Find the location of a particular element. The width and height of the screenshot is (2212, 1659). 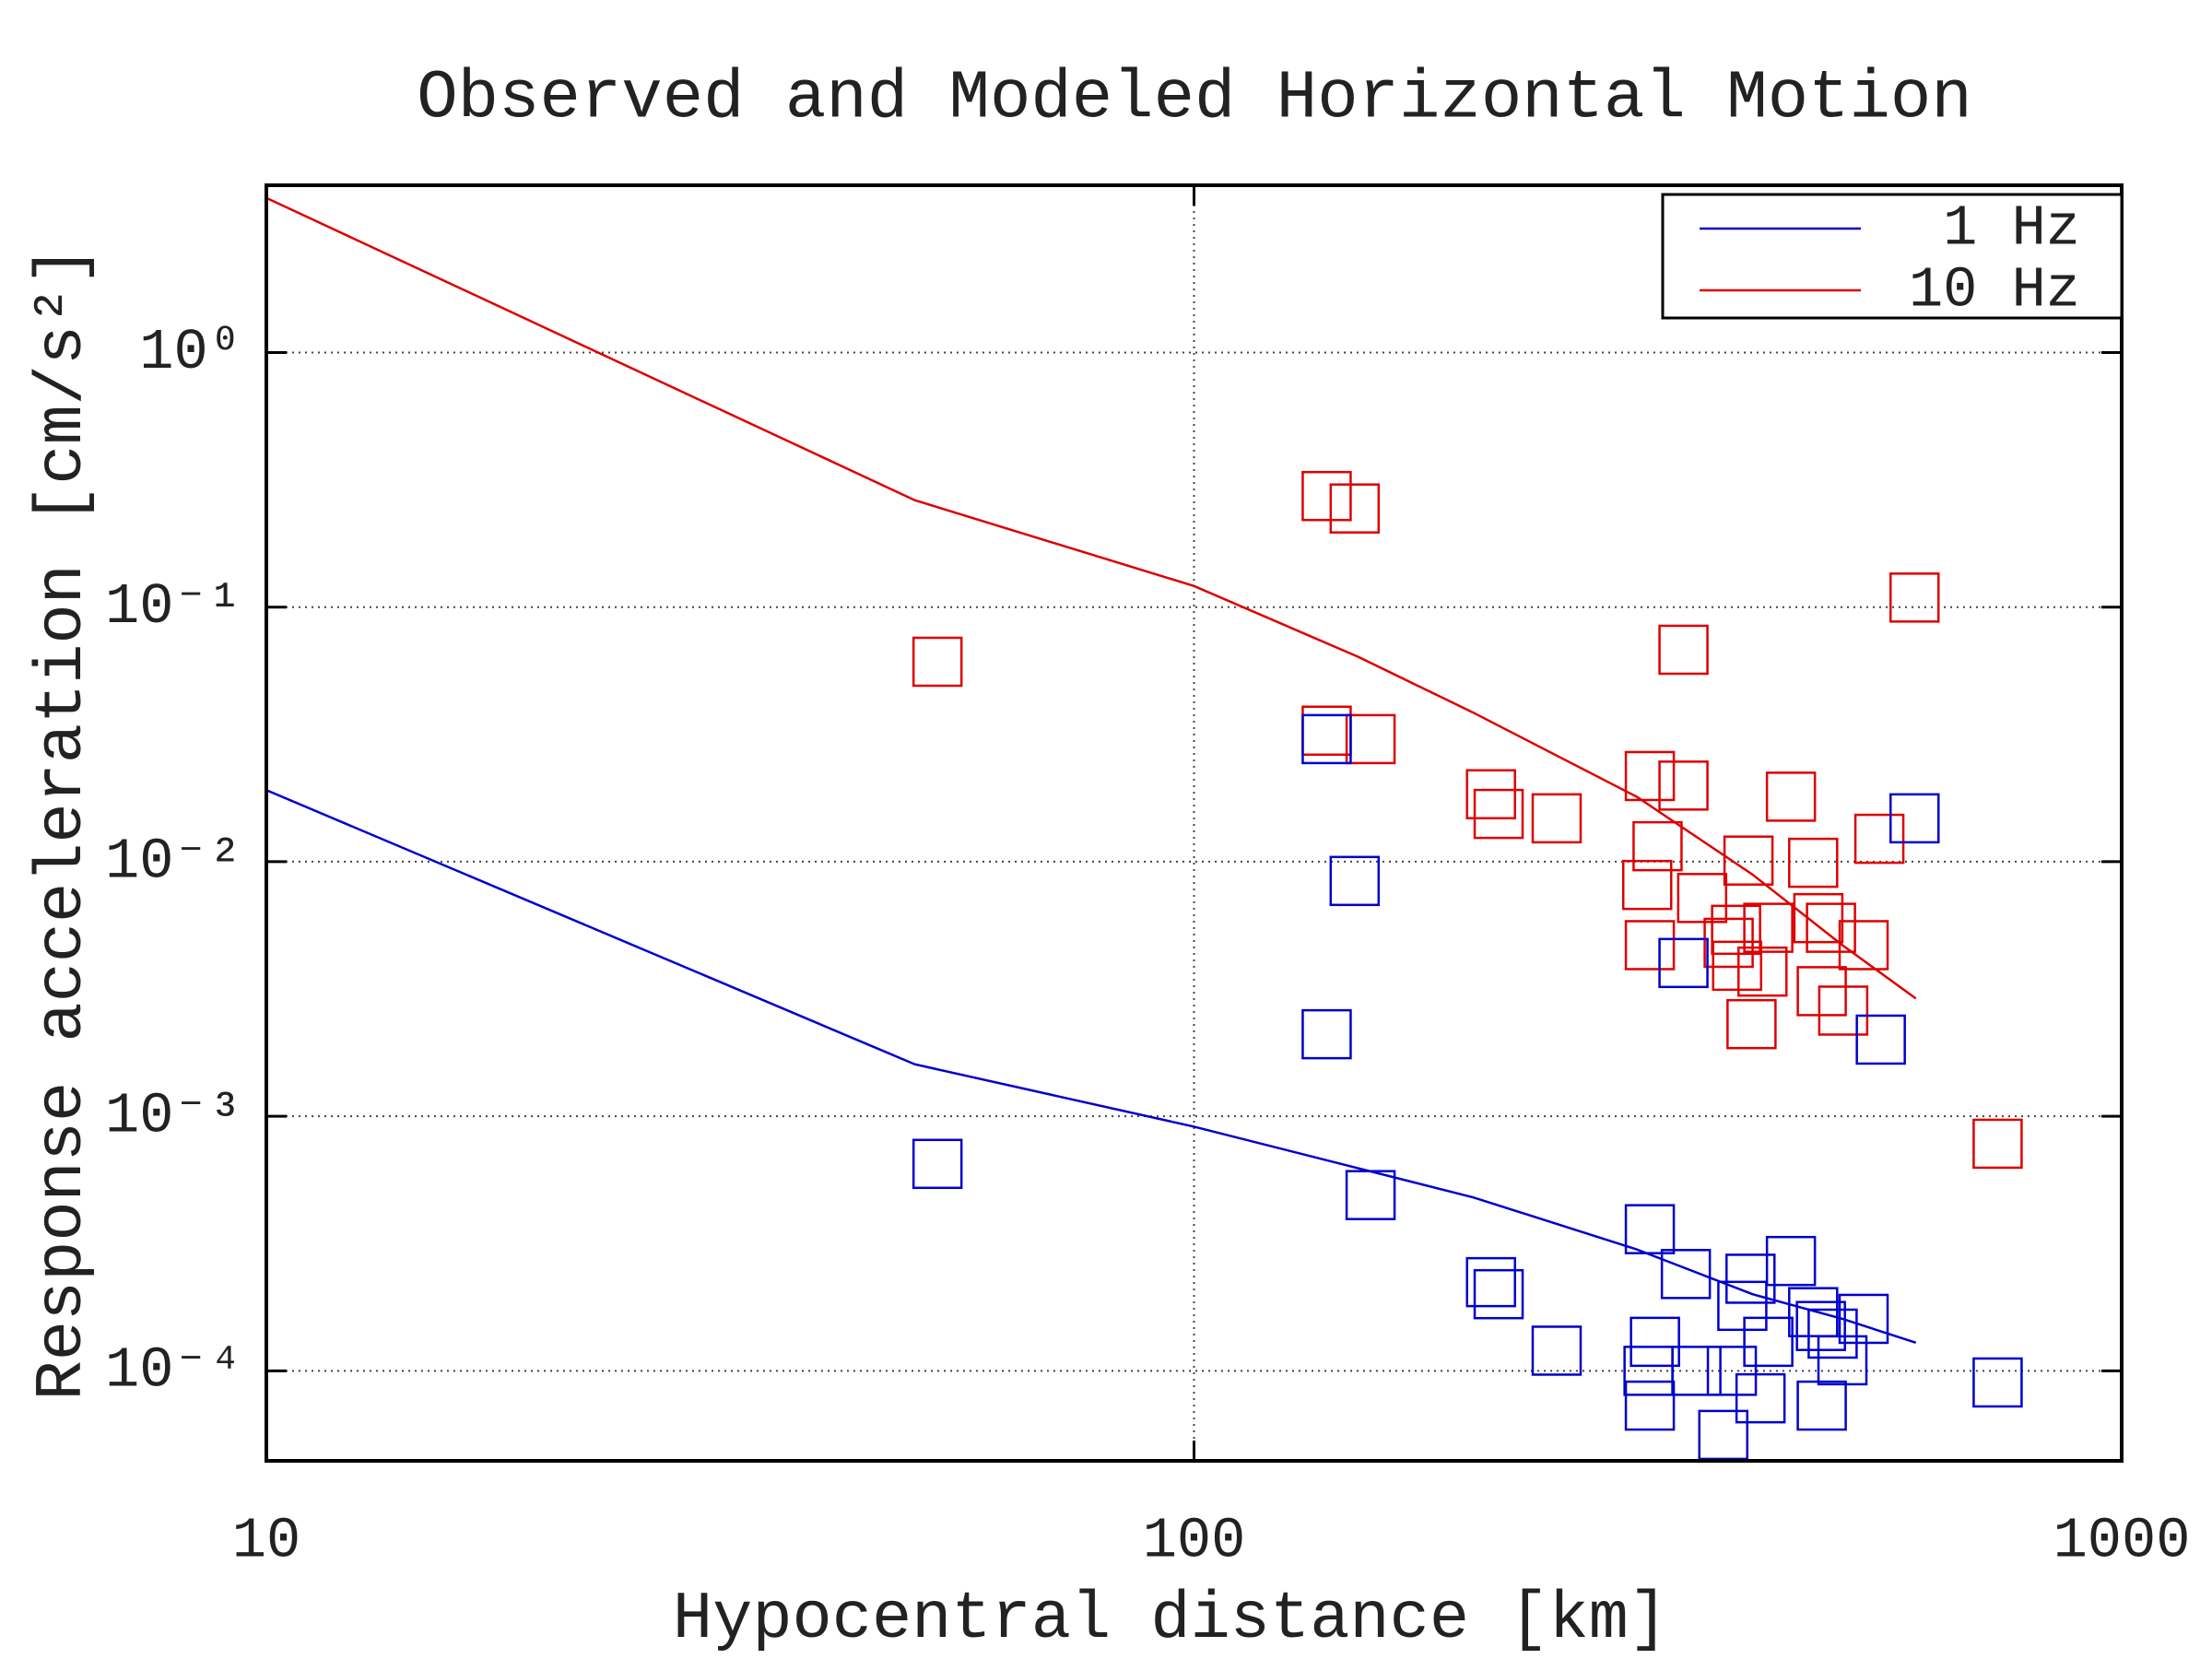

chart-title: Observed and Modeled Horizontal Motion is located at coordinates (1194, 99).